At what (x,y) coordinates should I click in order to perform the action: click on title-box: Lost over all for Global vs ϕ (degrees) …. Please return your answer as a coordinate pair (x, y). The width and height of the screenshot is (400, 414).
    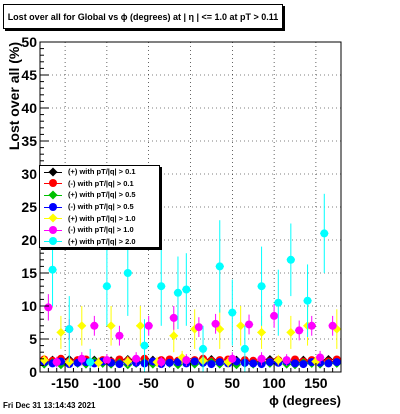
    Looking at the image, I should click on (143, 16).